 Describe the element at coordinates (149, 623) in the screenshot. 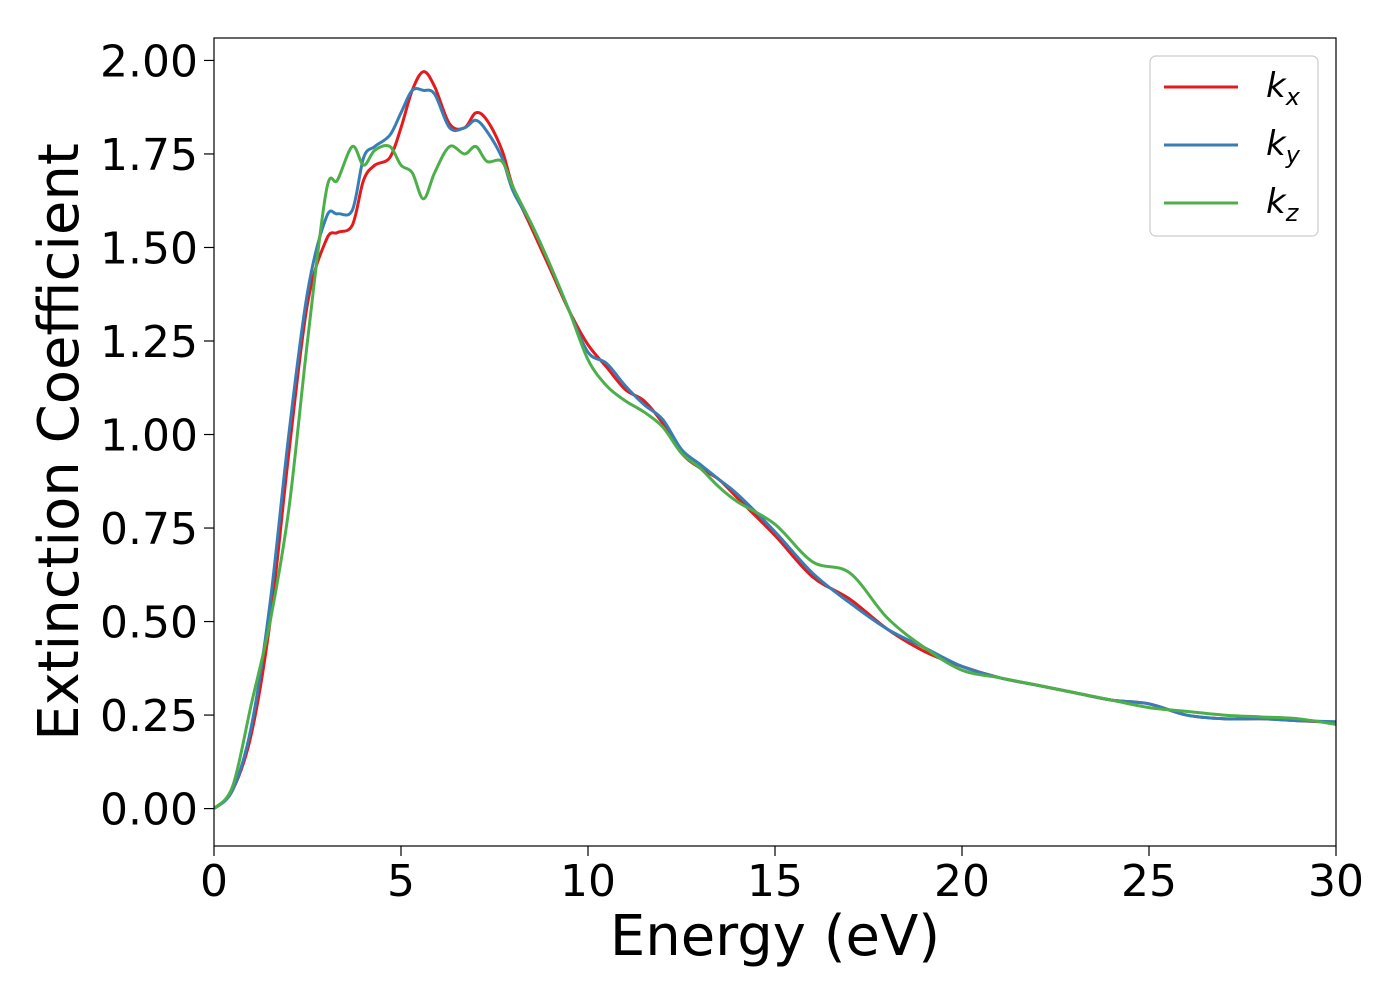

I see `y-tick-label: 0.50` at that location.